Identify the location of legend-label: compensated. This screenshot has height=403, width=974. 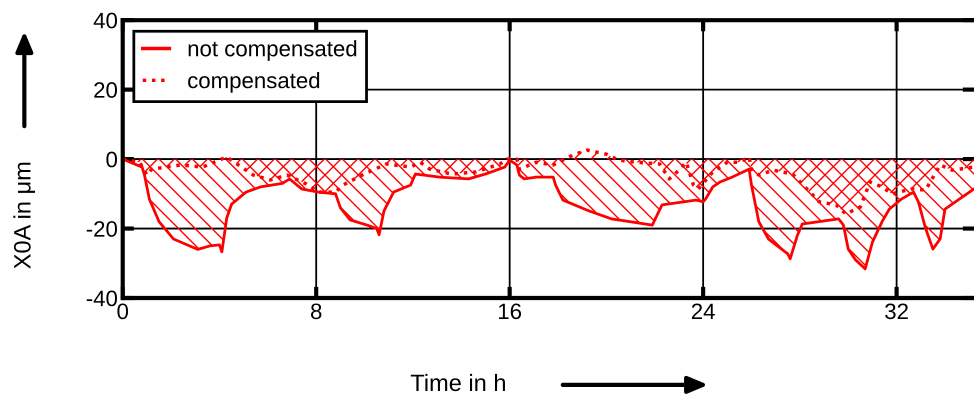
(254, 82).